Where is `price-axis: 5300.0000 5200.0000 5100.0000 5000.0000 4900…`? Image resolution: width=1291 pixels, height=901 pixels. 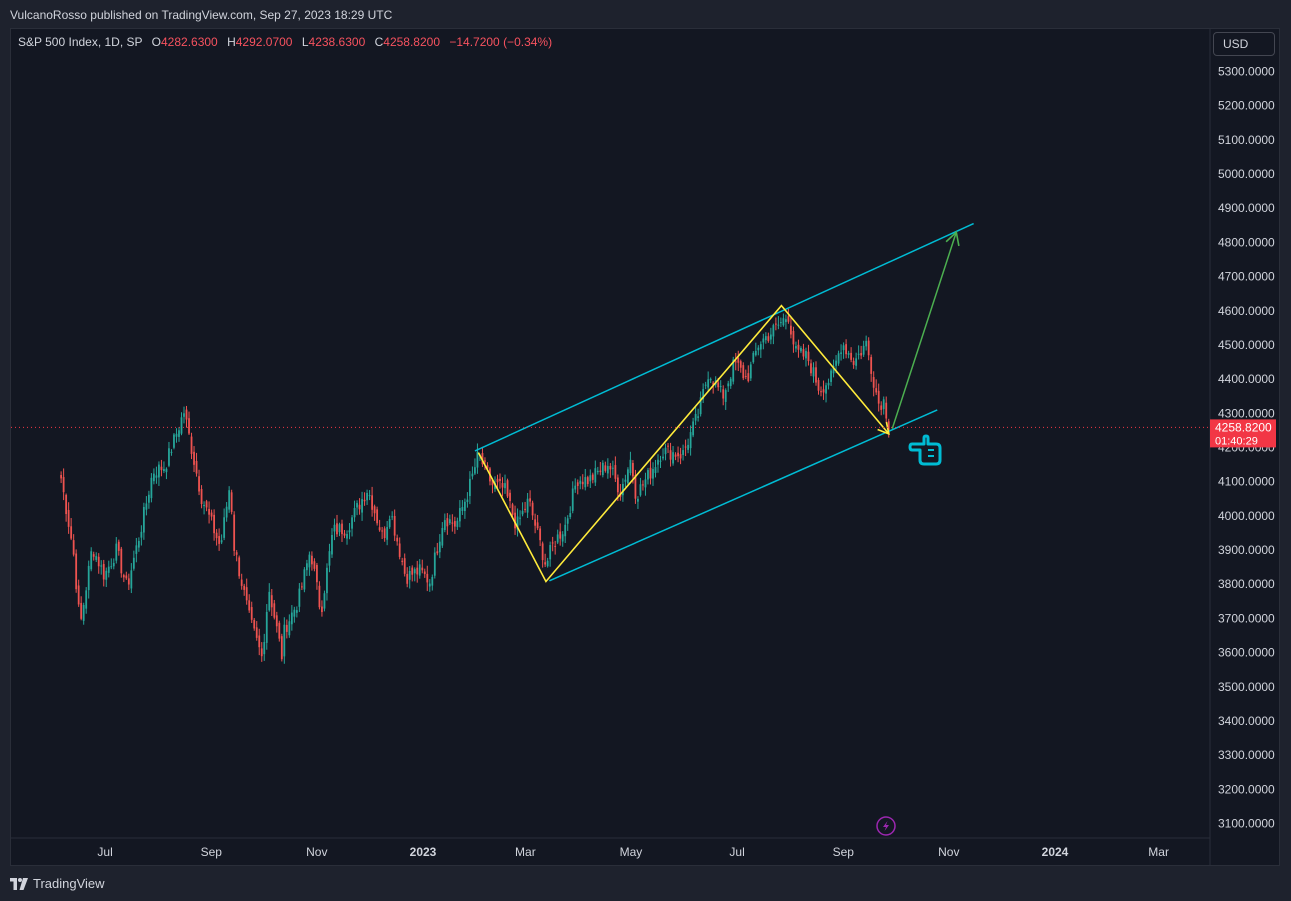 price-axis: 5300.0000 5200.0000 5100.0000 5000.0000 4900… is located at coordinates (1246, 448).